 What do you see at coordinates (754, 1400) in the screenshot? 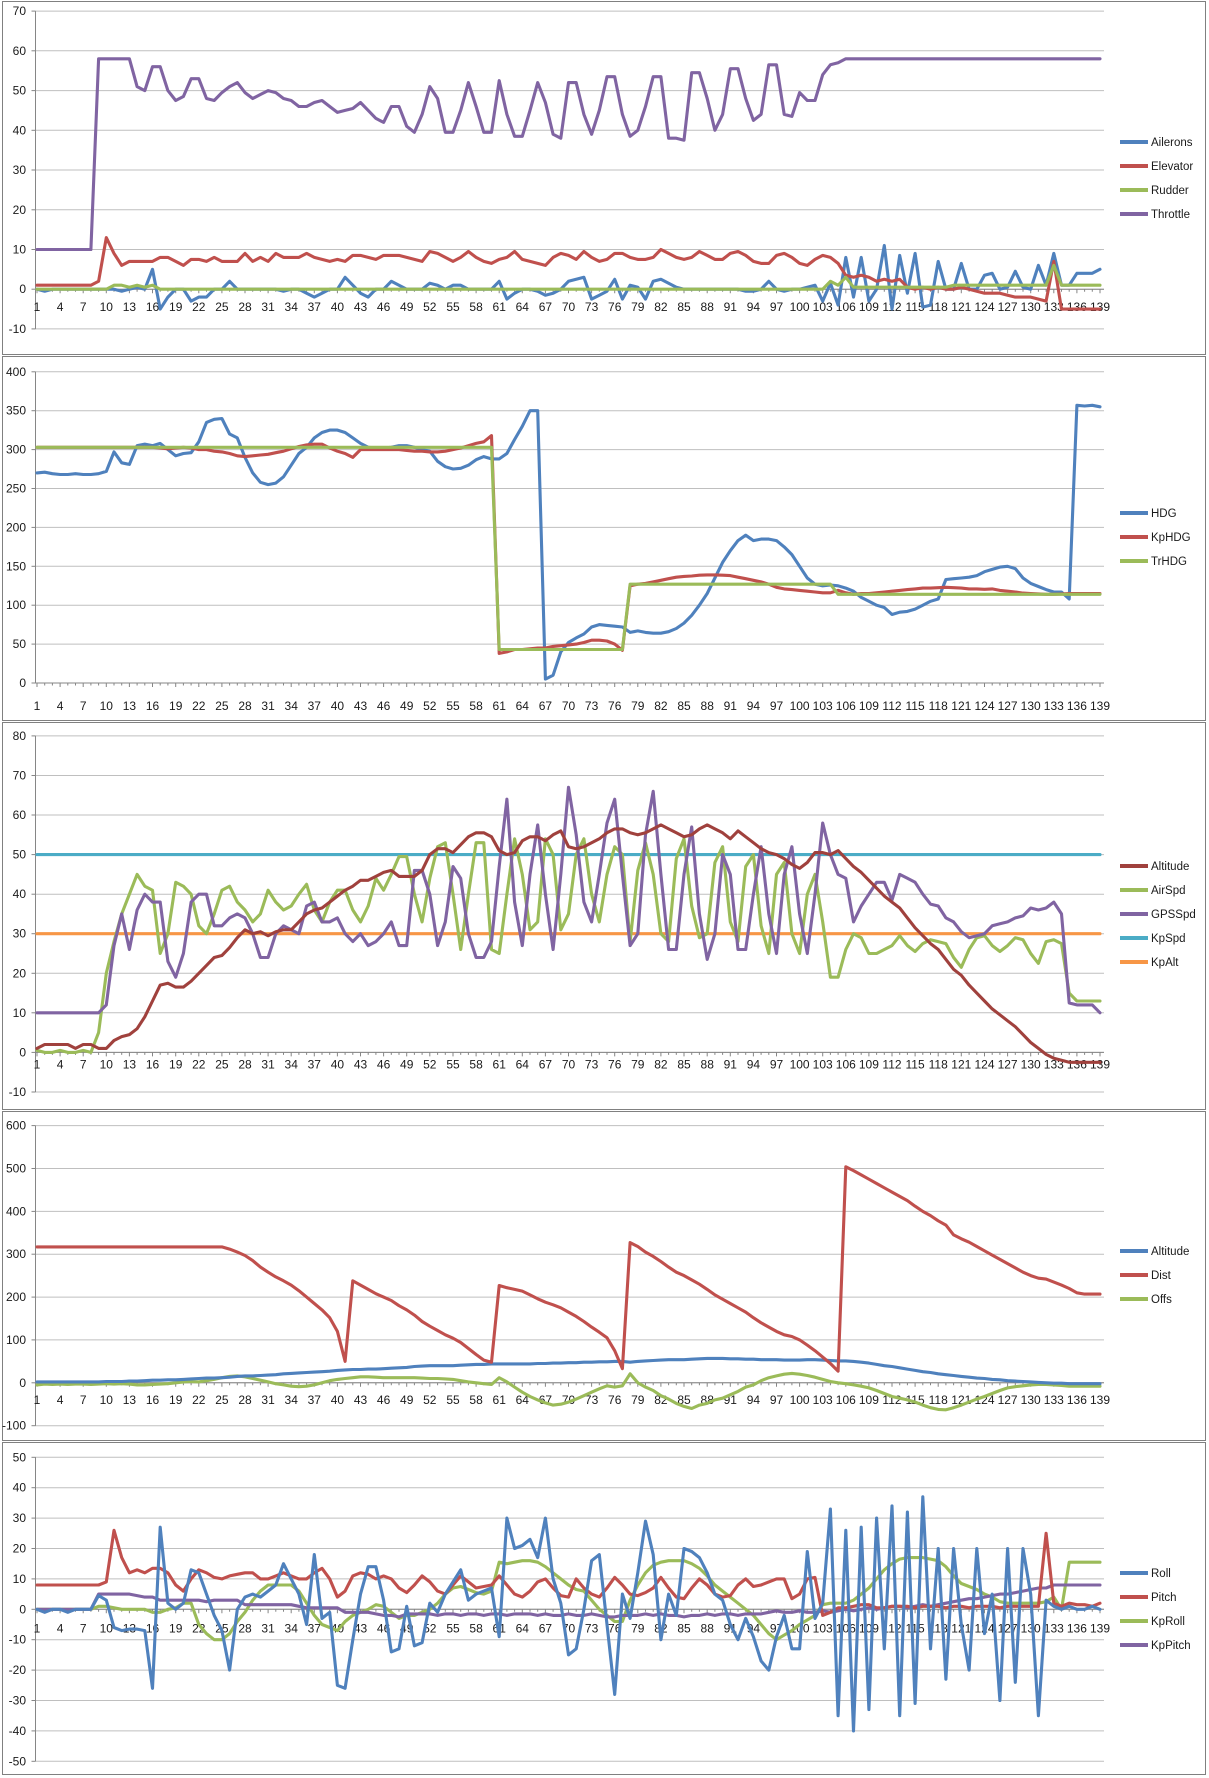
I see `svg-text: 94` at bounding box center [754, 1400].